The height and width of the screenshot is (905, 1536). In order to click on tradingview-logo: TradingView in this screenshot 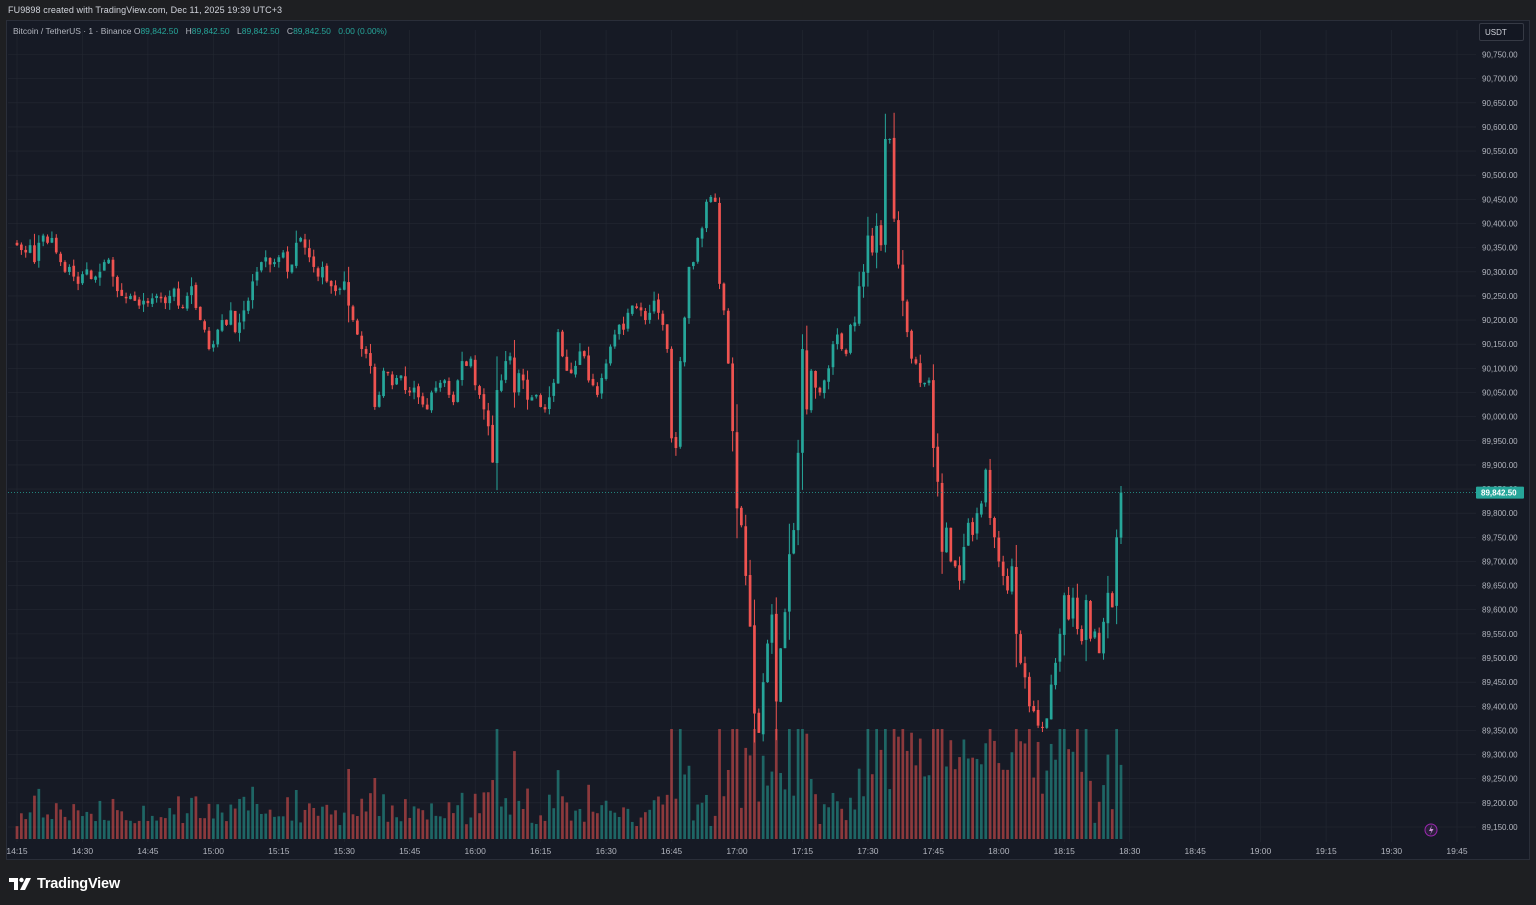, I will do `click(64, 884)`.